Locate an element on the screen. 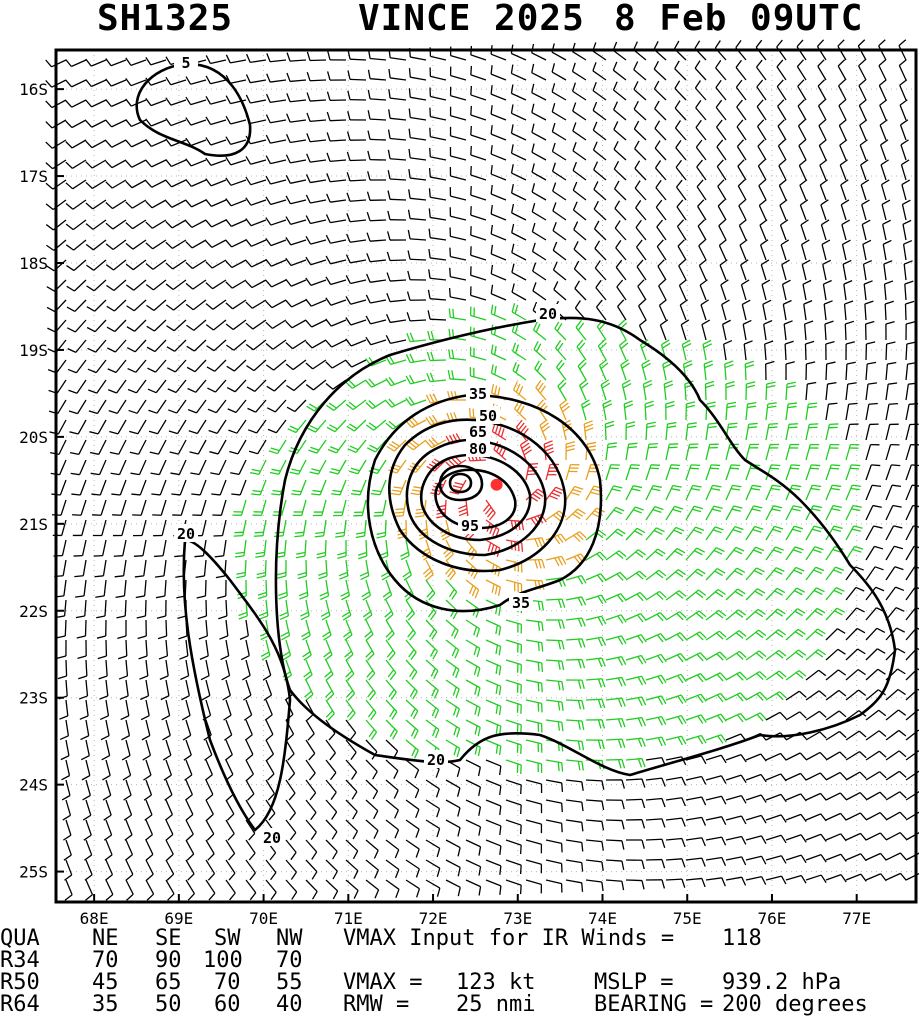 The image size is (919, 1017). hdr-nw: NW is located at coordinates (289, 939).